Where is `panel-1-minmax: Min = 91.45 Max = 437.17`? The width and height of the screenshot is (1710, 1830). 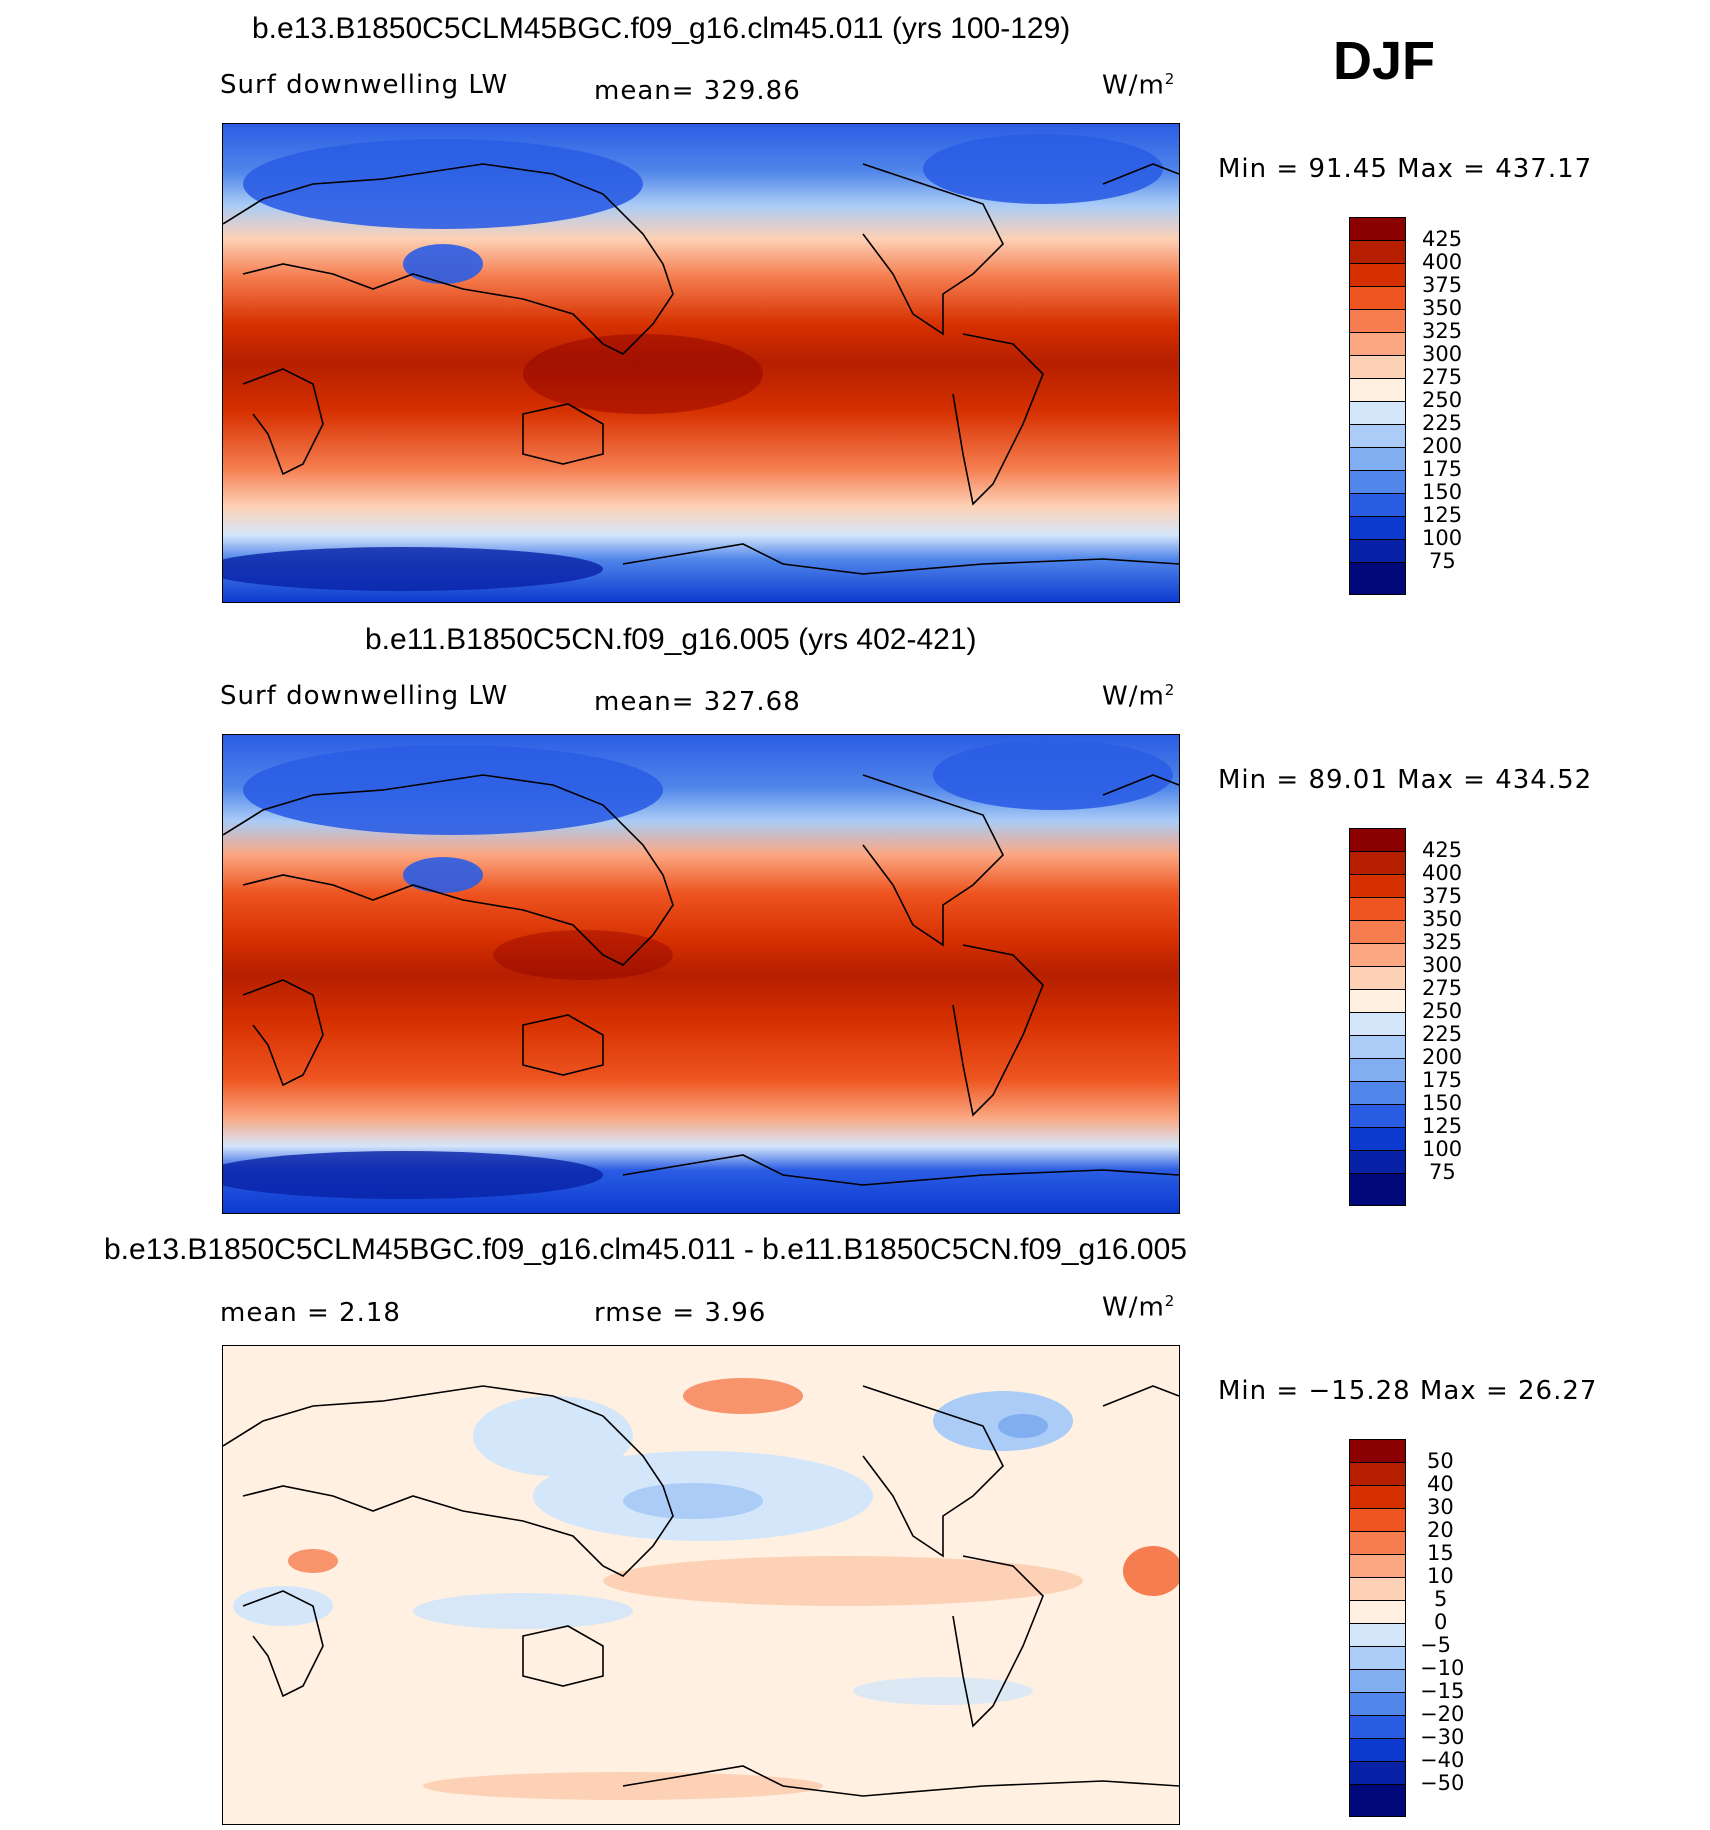 panel-1-minmax: Min = 91.45 Max = 437.17 is located at coordinates (1405, 169).